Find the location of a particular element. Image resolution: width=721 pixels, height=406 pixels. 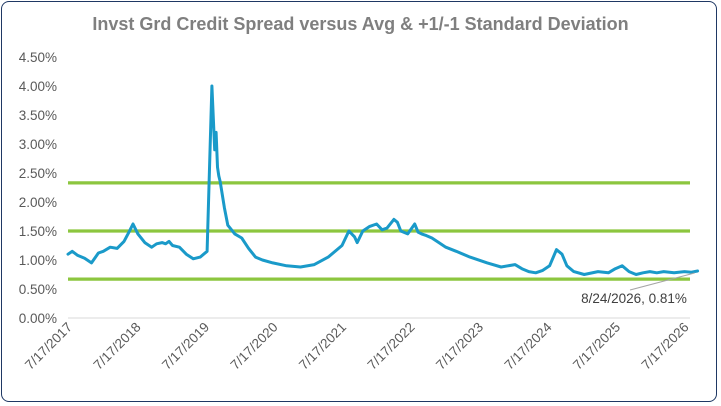

y-tick-label: 3.00% is located at coordinates (38, 144).